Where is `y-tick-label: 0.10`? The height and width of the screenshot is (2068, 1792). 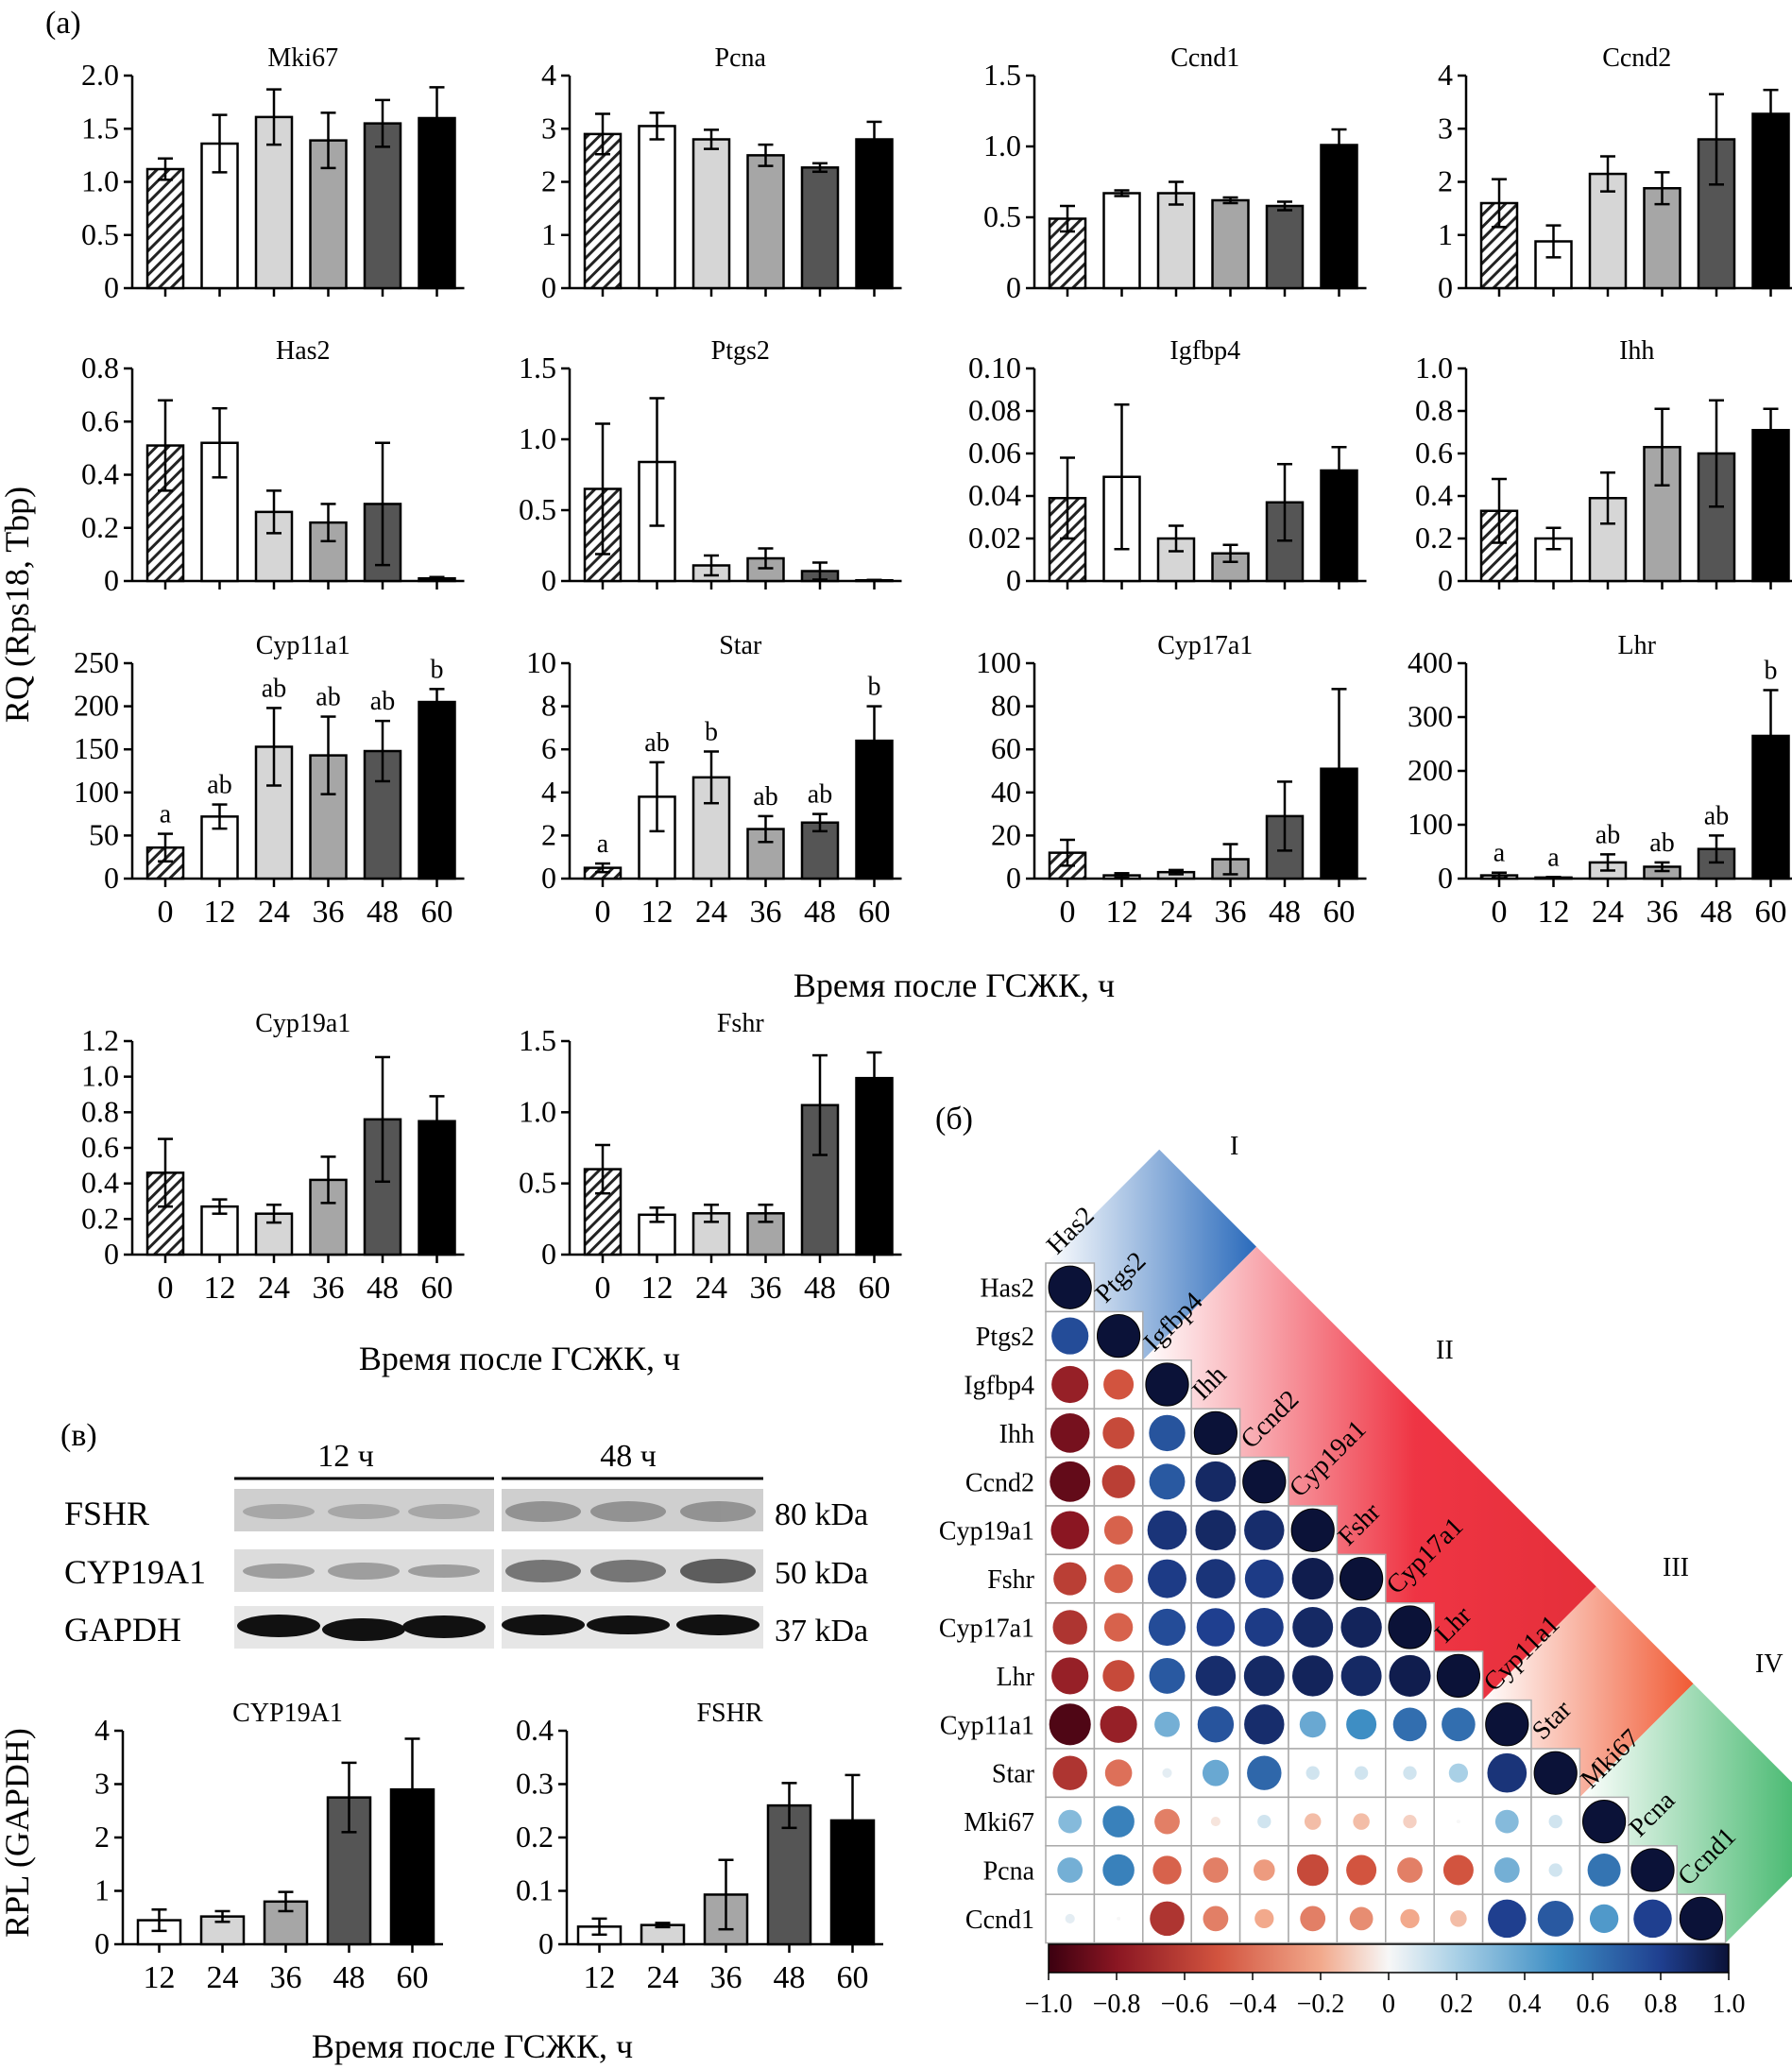
y-tick-label: 0.10 is located at coordinates (994, 367).